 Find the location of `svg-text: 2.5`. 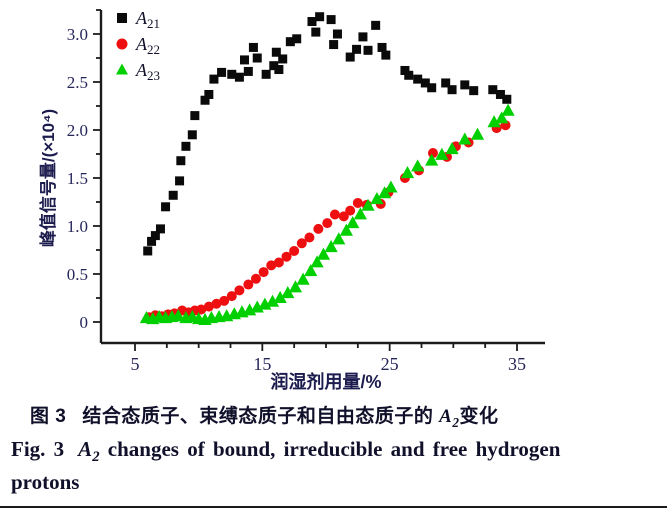

svg-text: 2.5 is located at coordinates (77, 82).